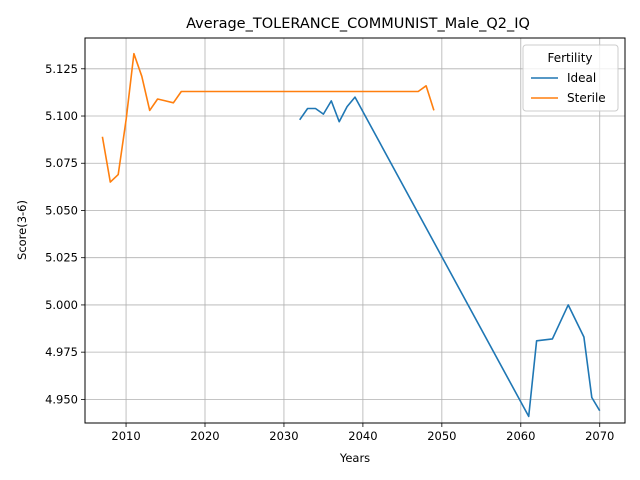  Describe the element at coordinates (569, 58) in the screenshot. I see `legend-title: Fertility` at that location.